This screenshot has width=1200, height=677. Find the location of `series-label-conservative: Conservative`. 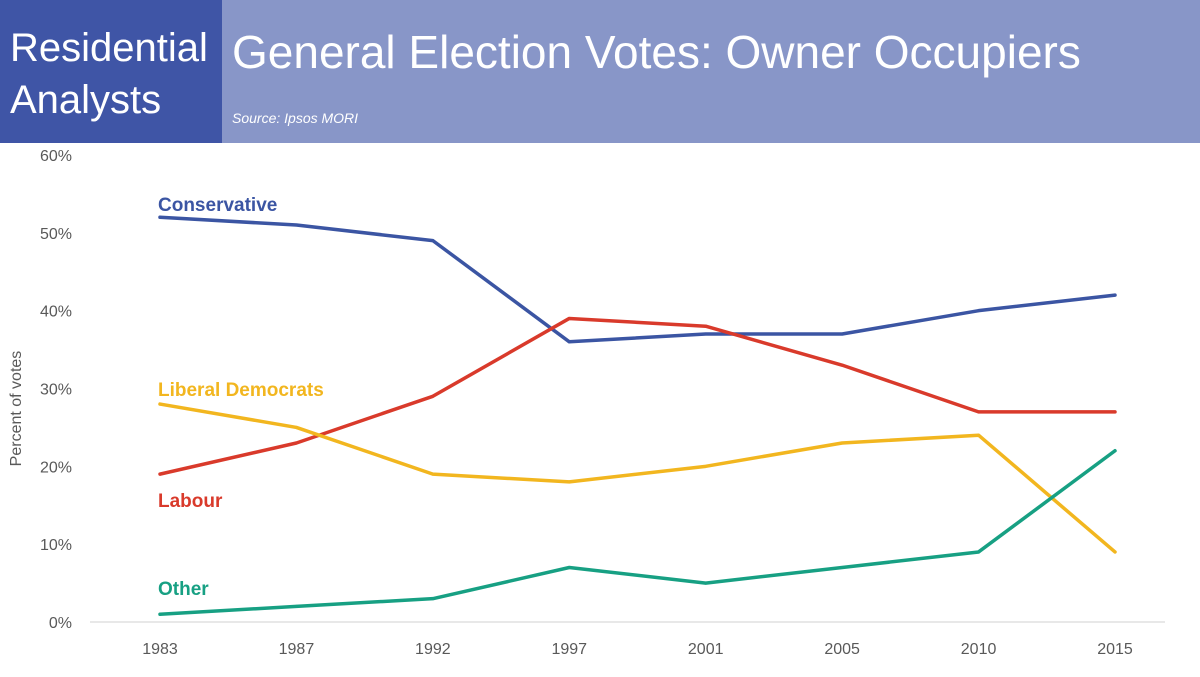

series-label-conservative: Conservative is located at coordinates (217, 205).